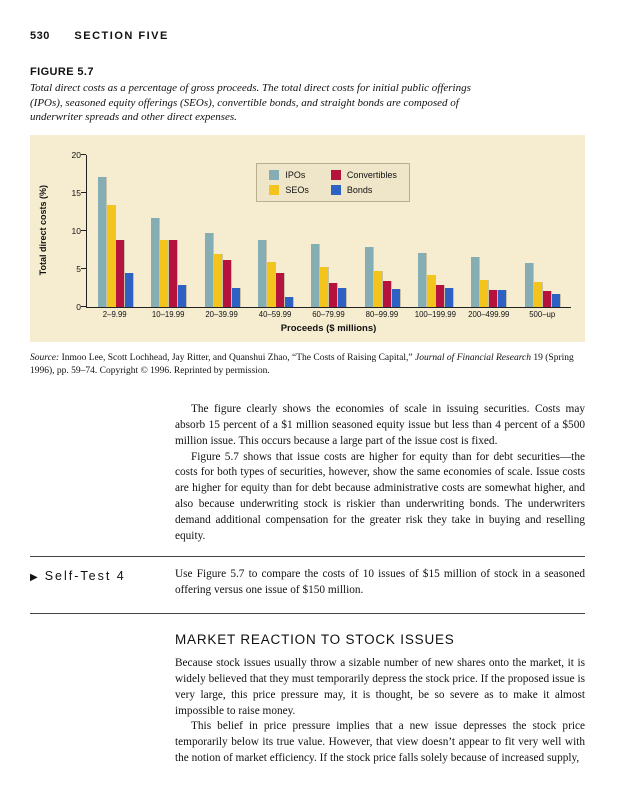  Describe the element at coordinates (221, 314) in the screenshot. I see `x-category-label: 20–39.99` at that location.